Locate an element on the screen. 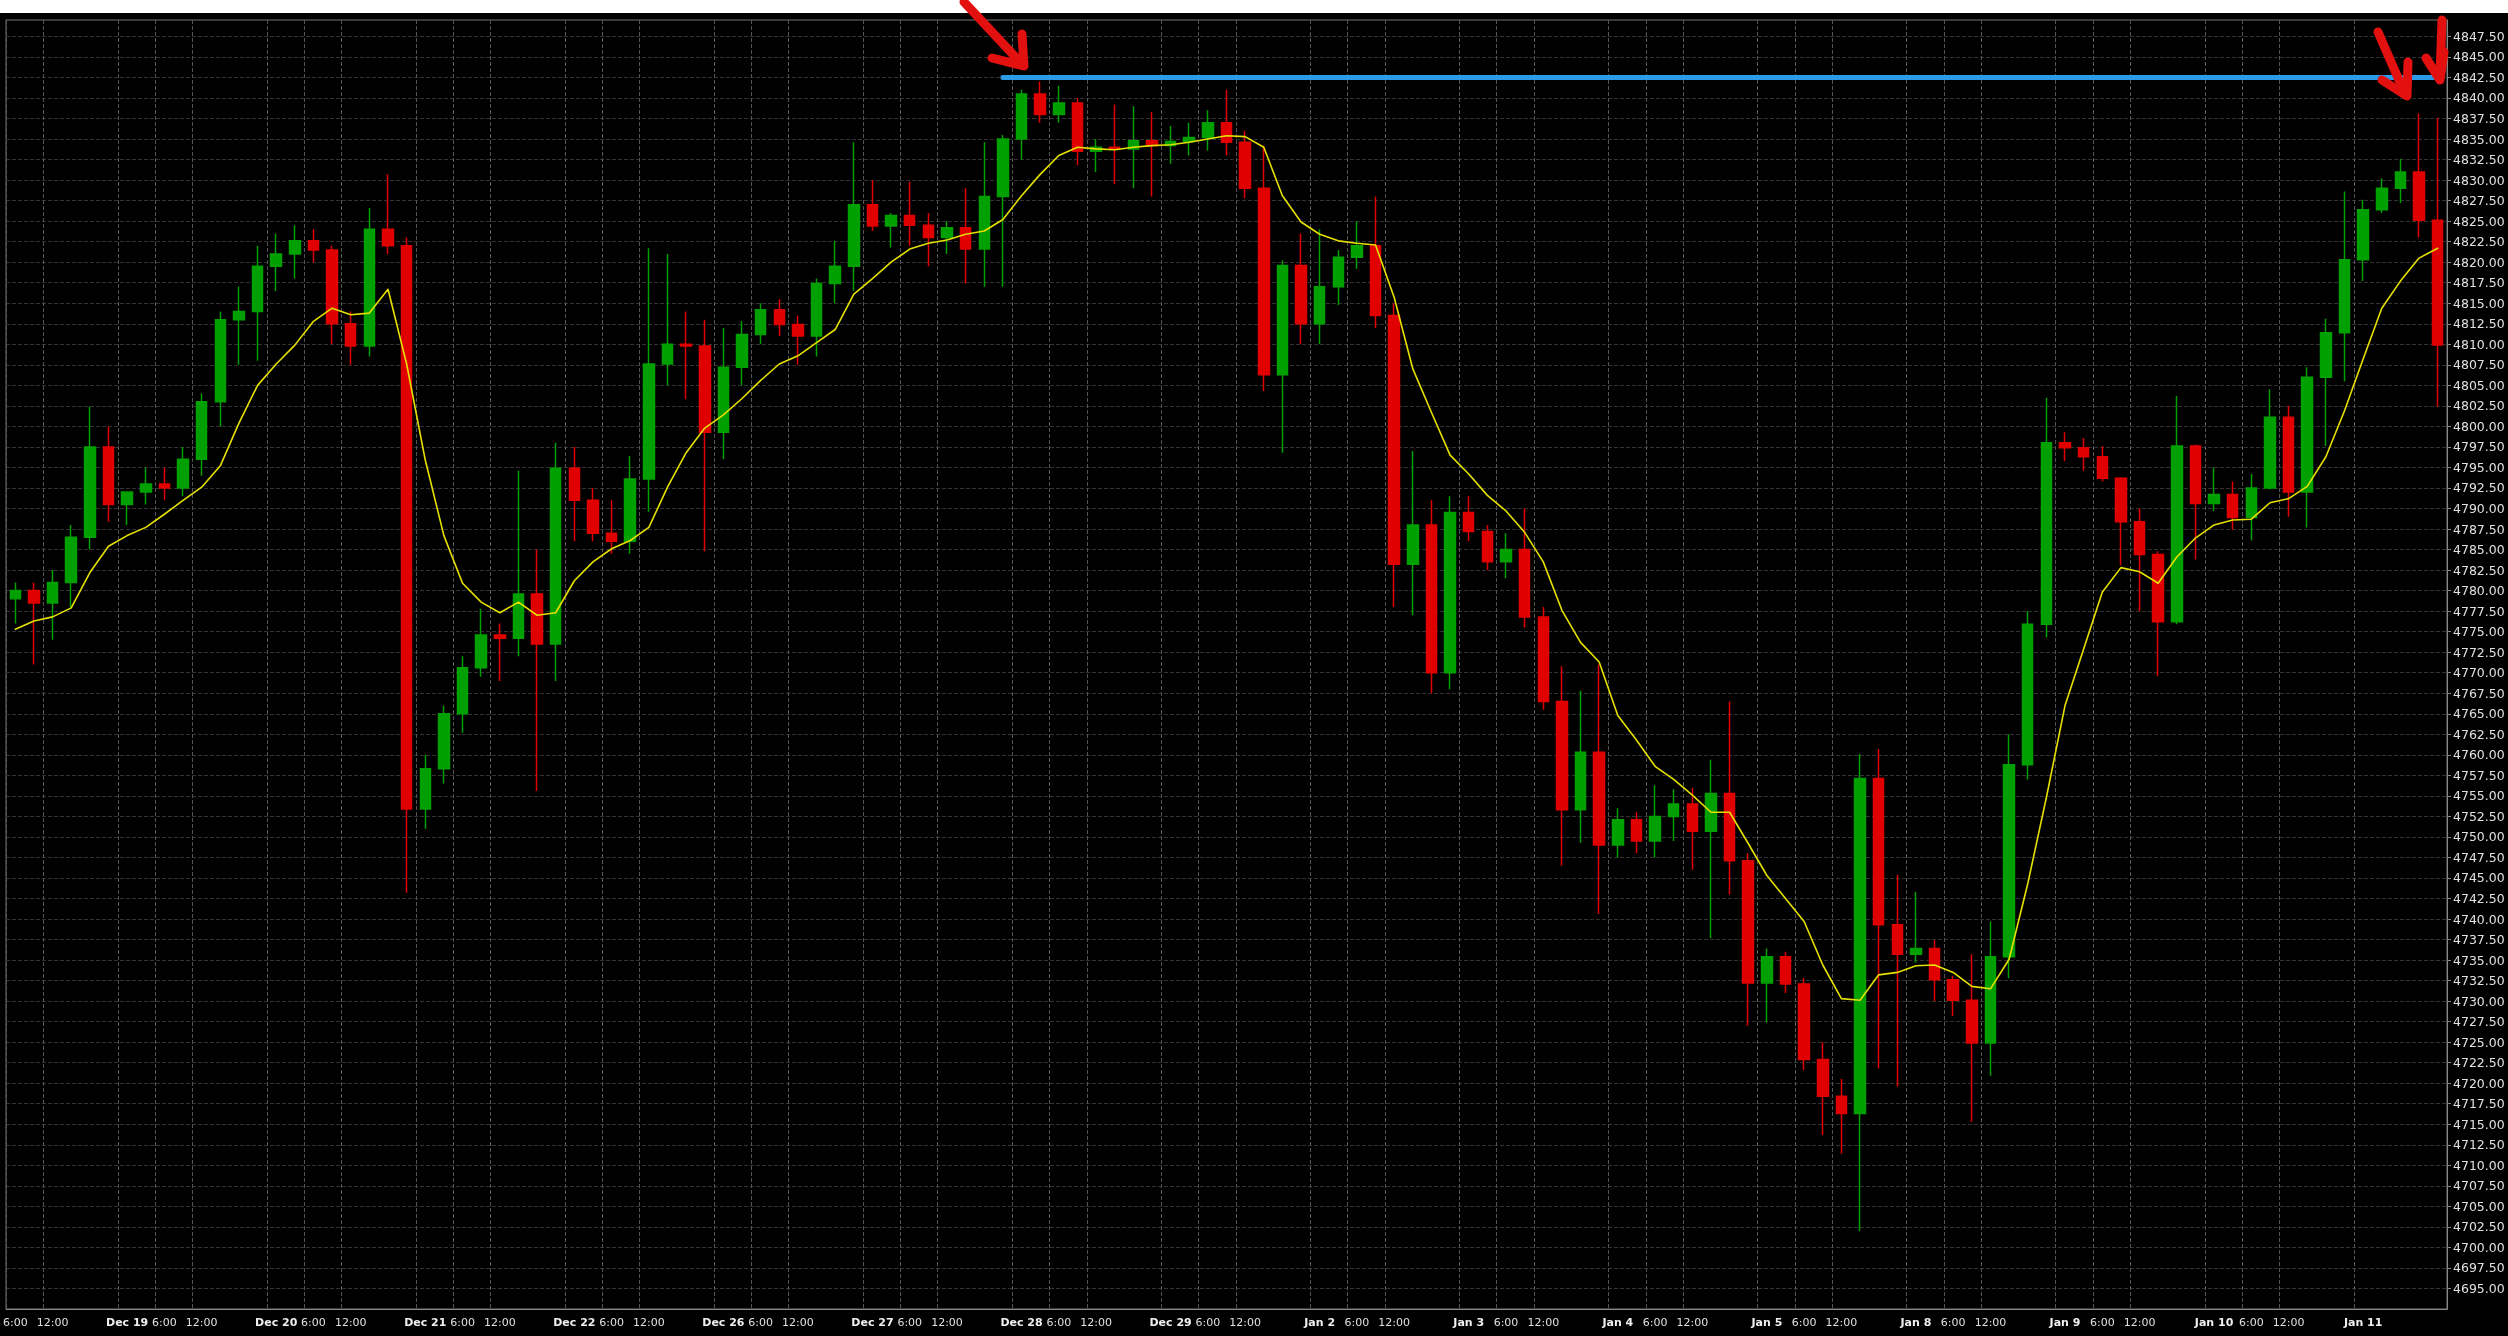 The height and width of the screenshot is (1336, 2508). y-tick-label: 4805.00 is located at coordinates (2479, 385).